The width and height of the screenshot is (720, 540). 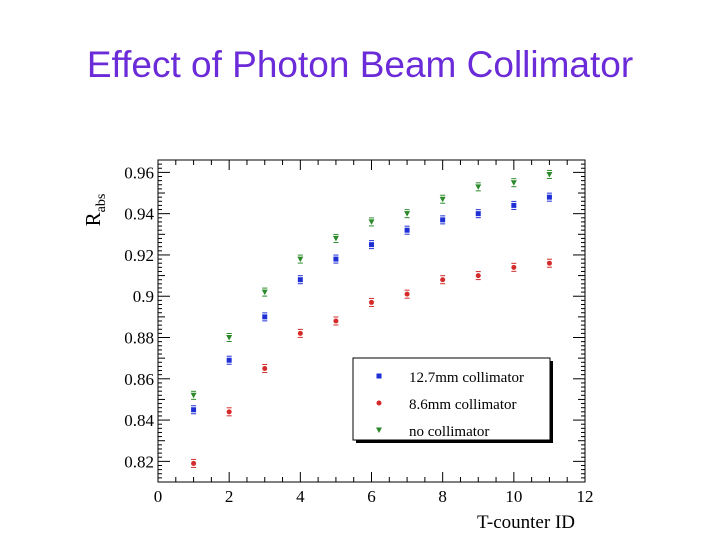 I want to click on y-axis-label-main: R, so click(x=93, y=219).